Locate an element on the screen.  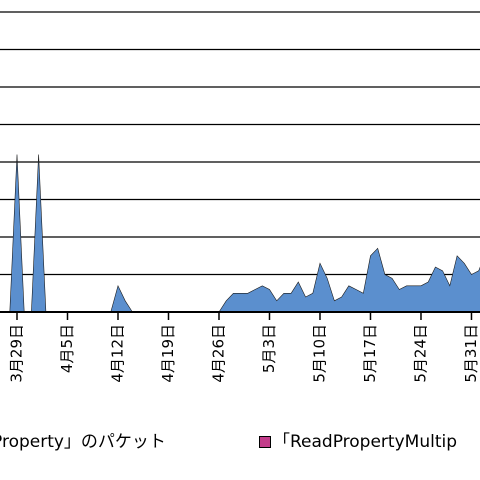
legend: Property」のパケット 「ReadPropertyMultip is located at coordinates (240, 440).